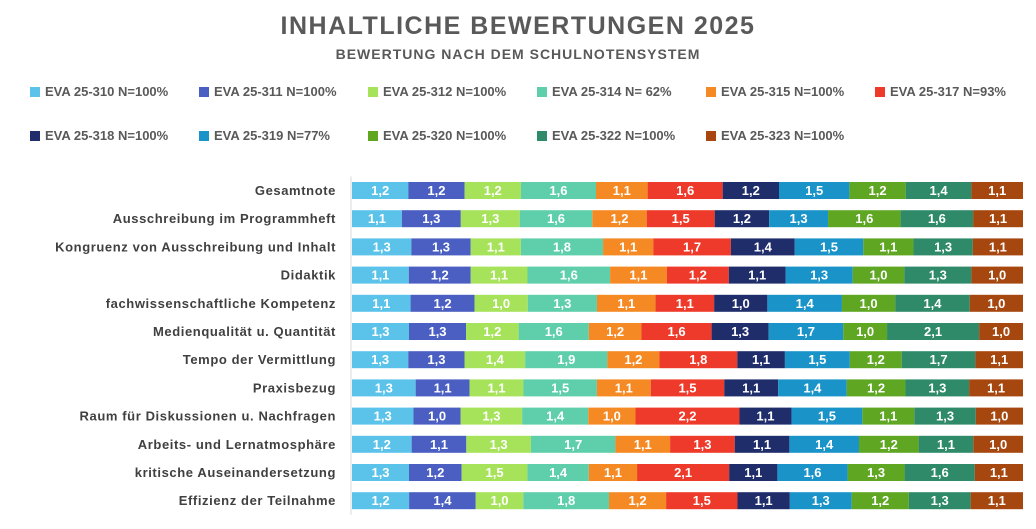  What do you see at coordinates (783, 91) in the screenshot?
I see `legend-label: EVA 25-315 N=100%` at bounding box center [783, 91].